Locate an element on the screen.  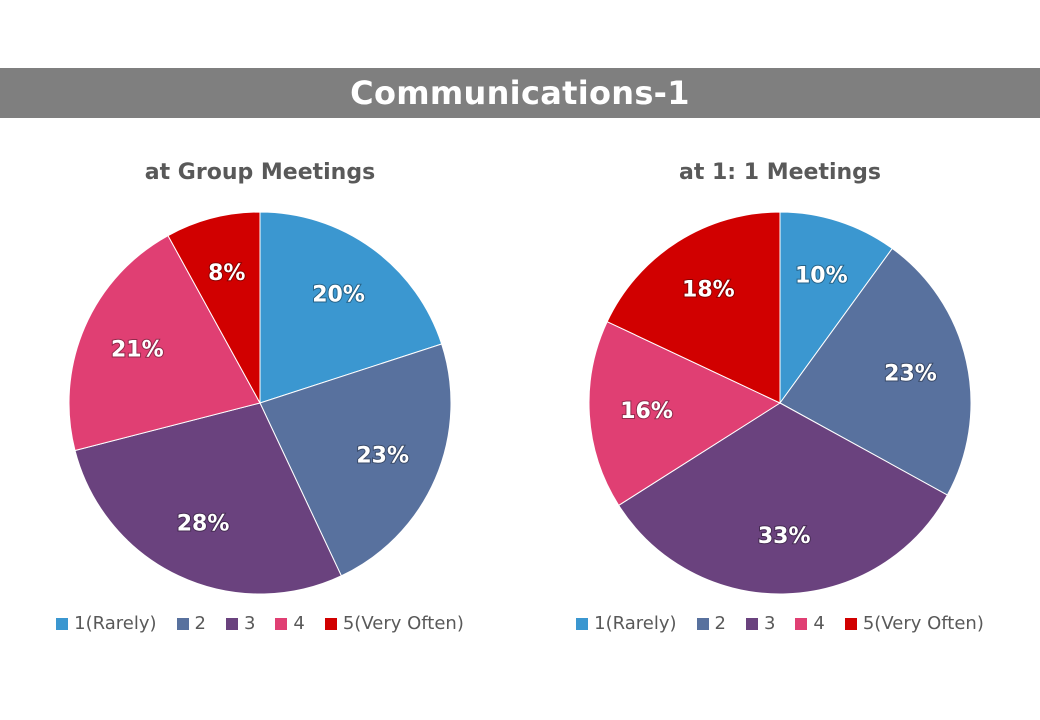
page-title: Communications-1 is located at coordinates (520, 93).